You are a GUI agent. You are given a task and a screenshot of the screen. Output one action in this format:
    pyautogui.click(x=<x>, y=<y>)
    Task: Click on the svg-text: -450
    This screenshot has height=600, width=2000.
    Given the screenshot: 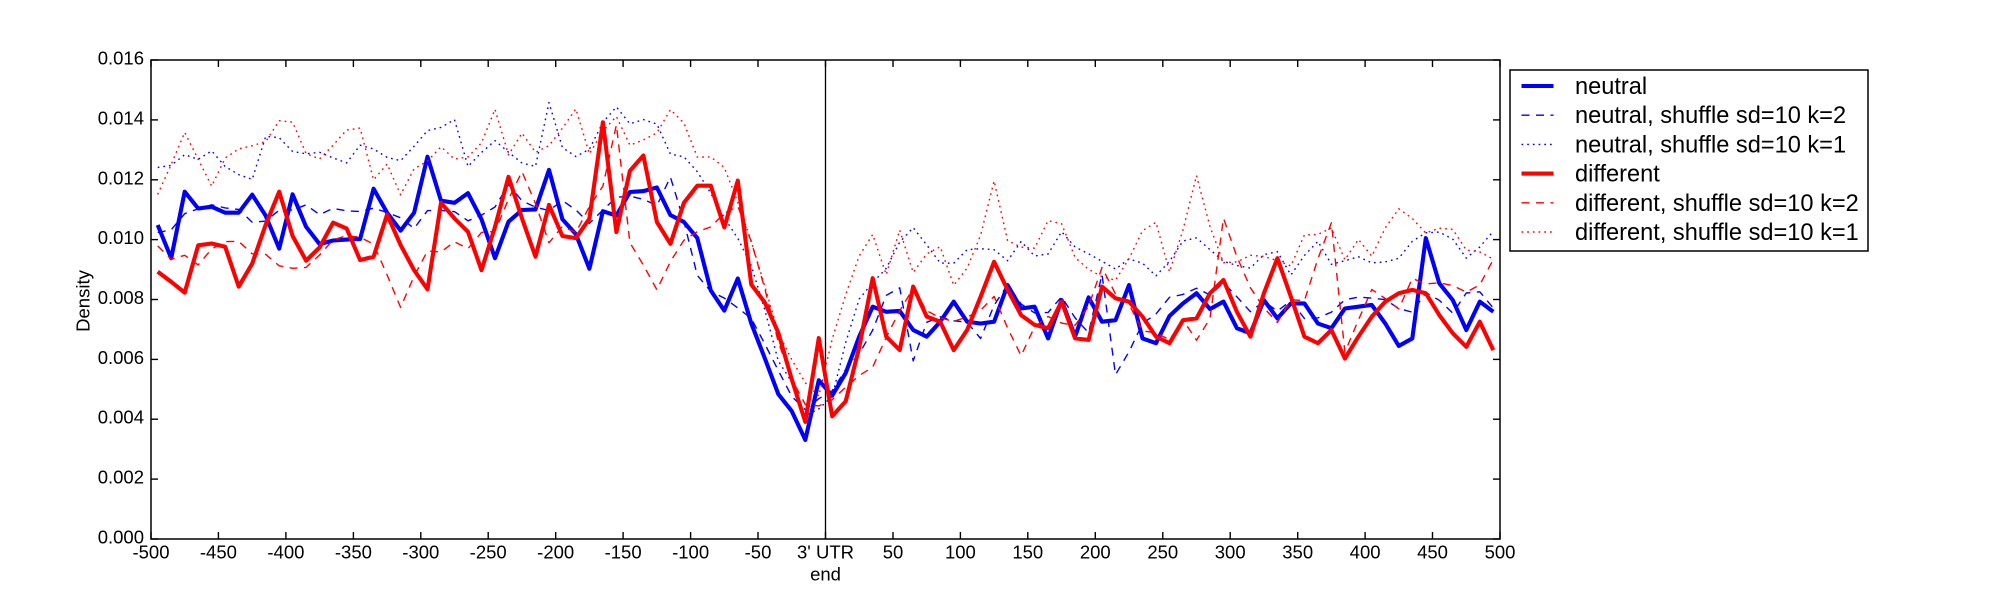 What is the action you would take?
    pyautogui.click(x=218, y=552)
    